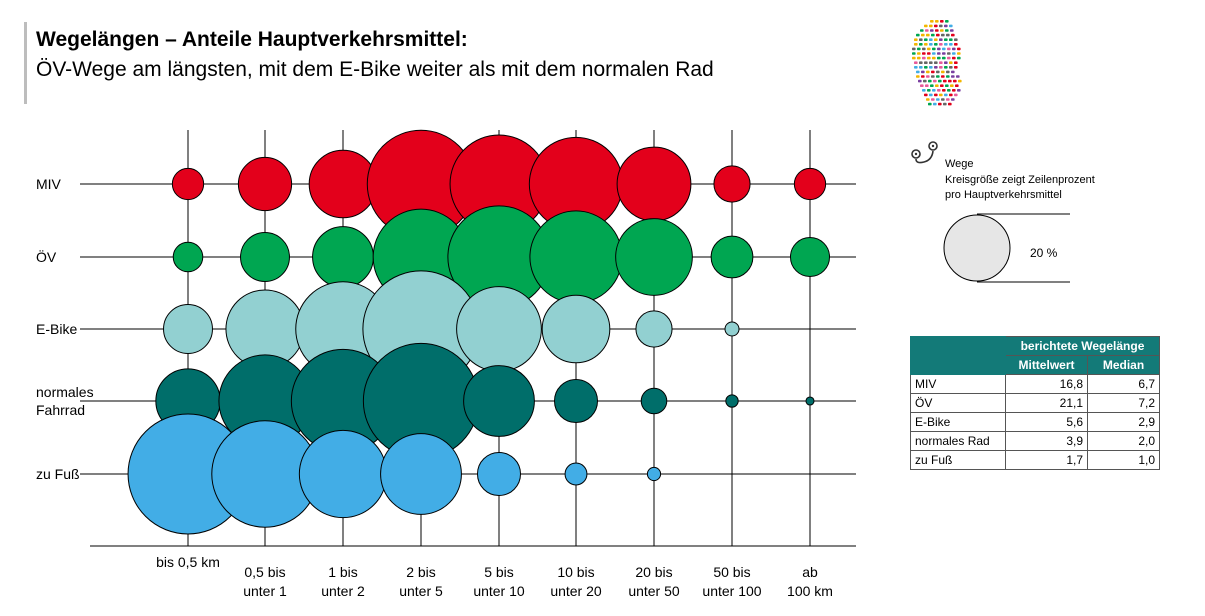 The height and width of the screenshot is (616, 1205). Describe the element at coordinates (1082, 346) in the screenshot. I see `table-group-header: berichtete Wegelänge` at that location.